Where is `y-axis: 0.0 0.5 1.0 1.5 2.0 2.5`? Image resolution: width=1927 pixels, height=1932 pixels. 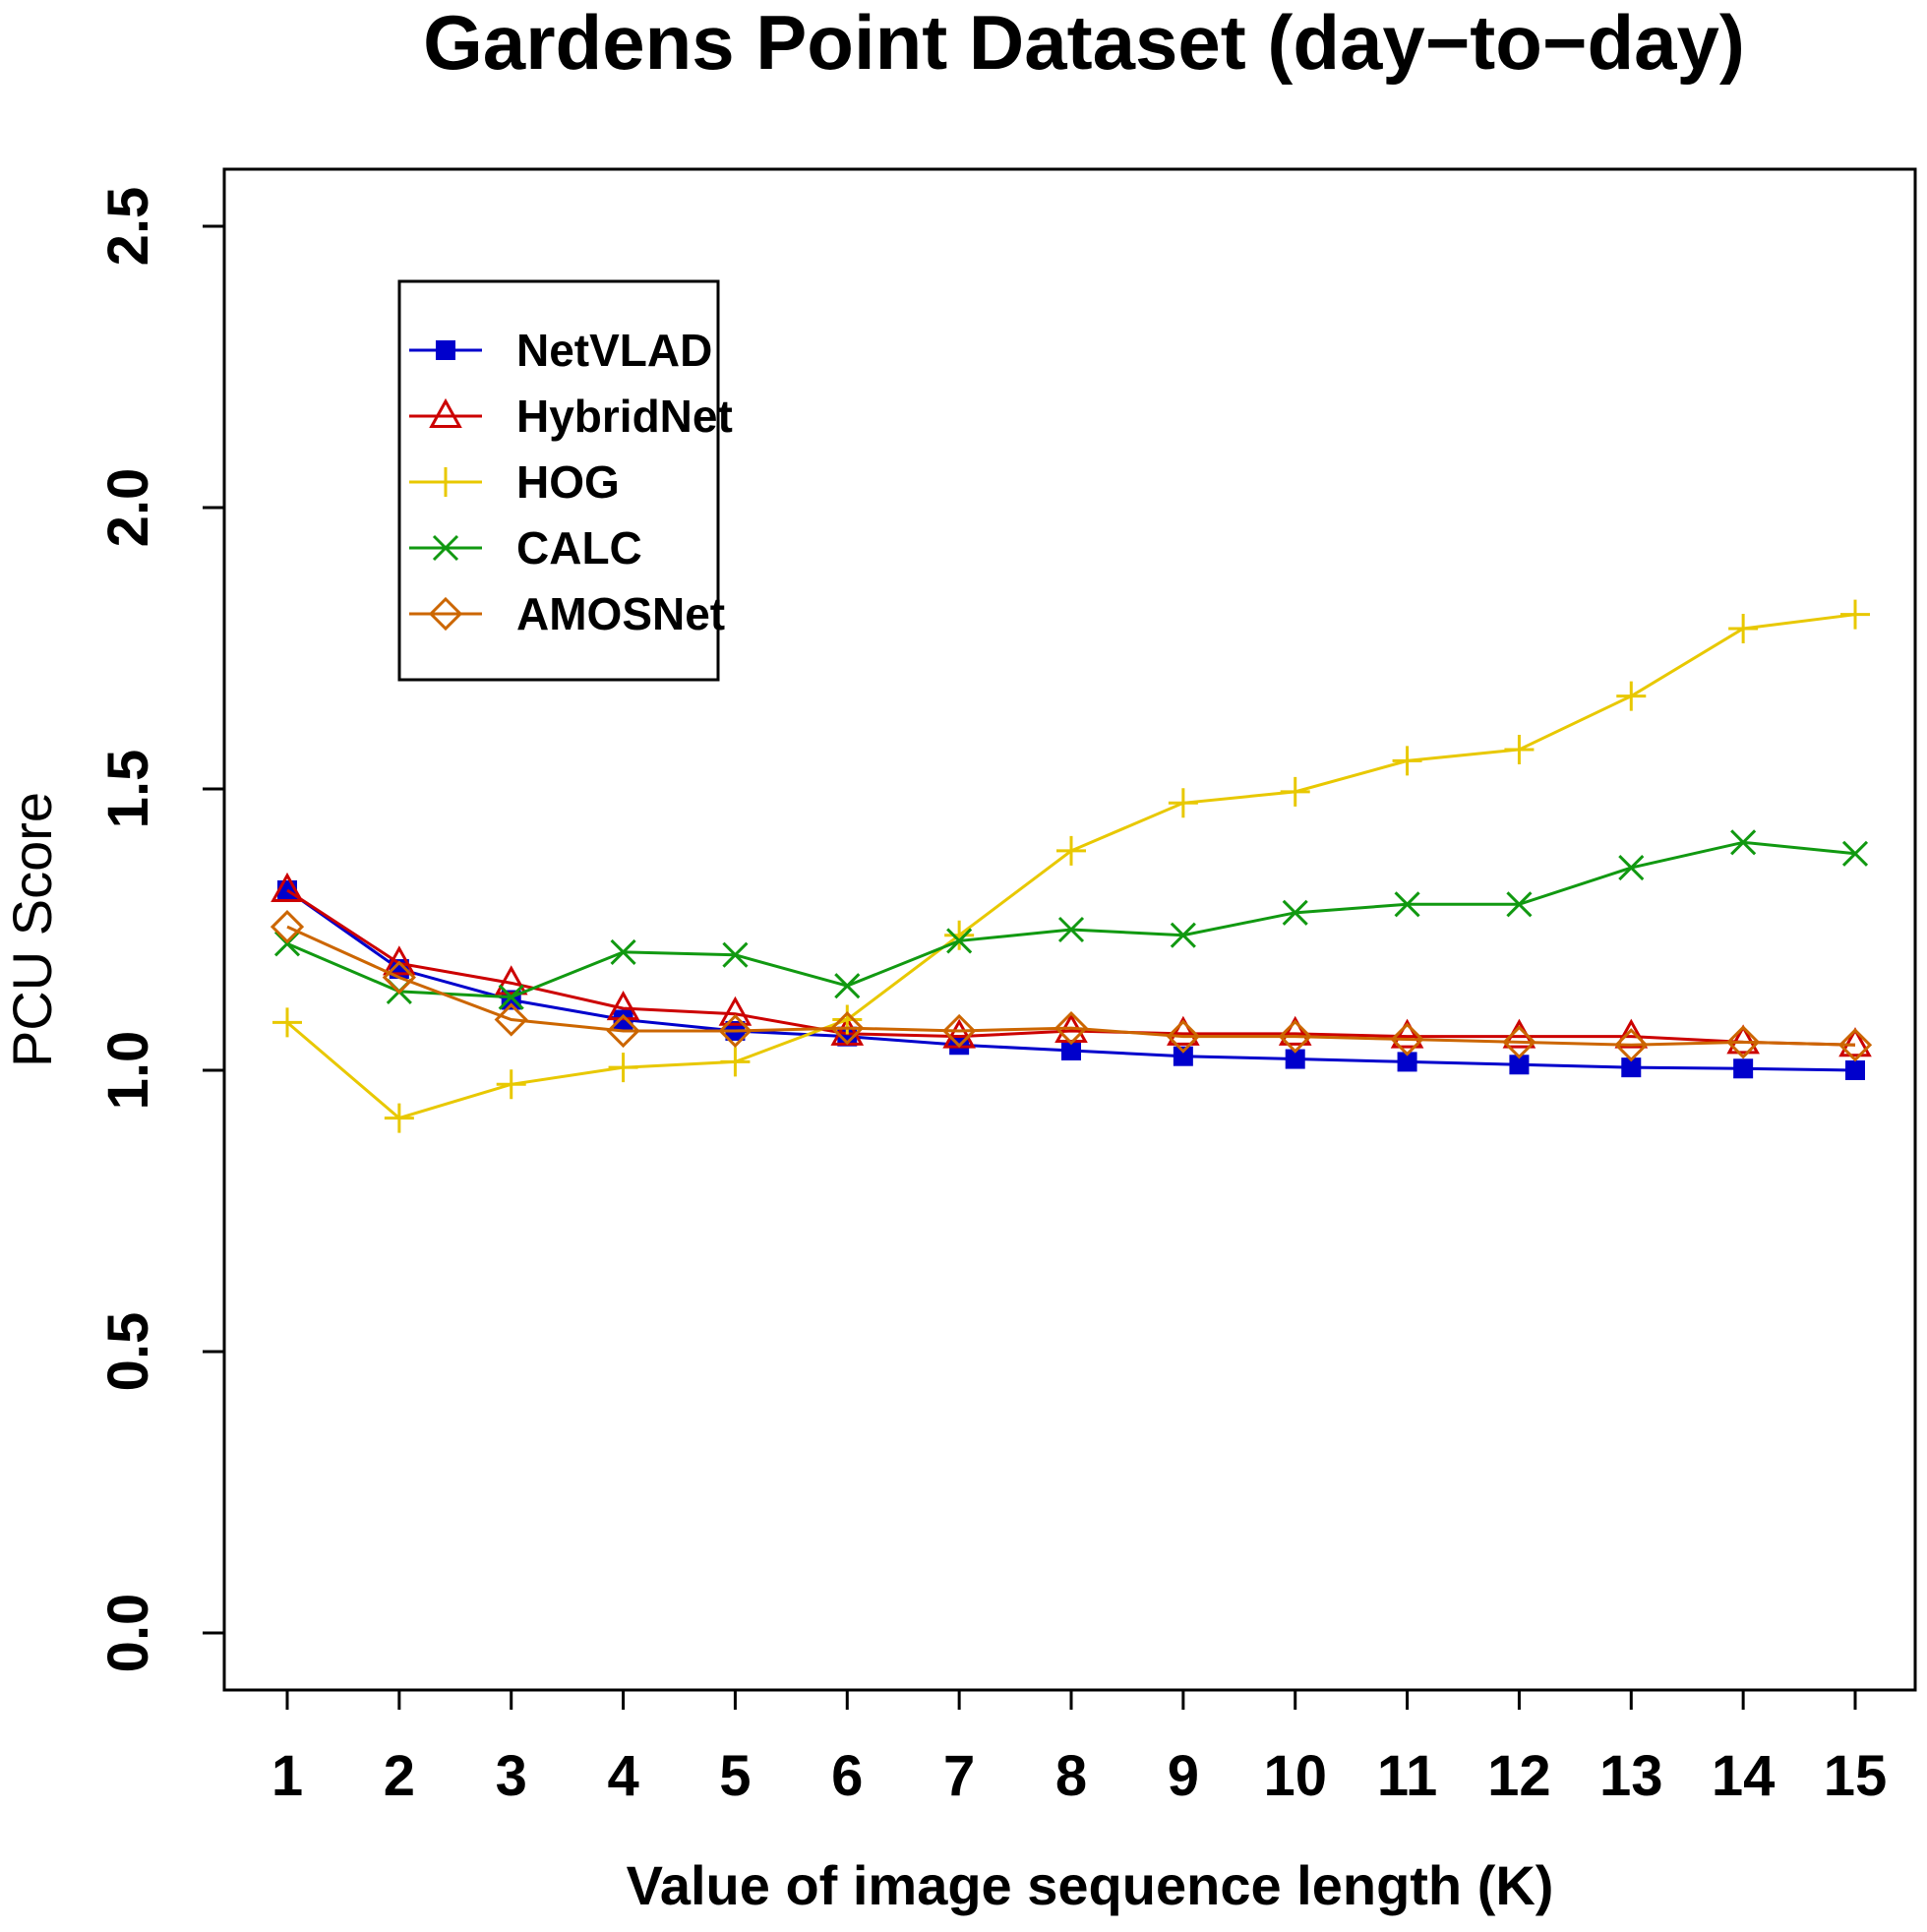 y-axis: 0.0 0.5 1.0 1.5 2.0 2.5 is located at coordinates (160, 930).